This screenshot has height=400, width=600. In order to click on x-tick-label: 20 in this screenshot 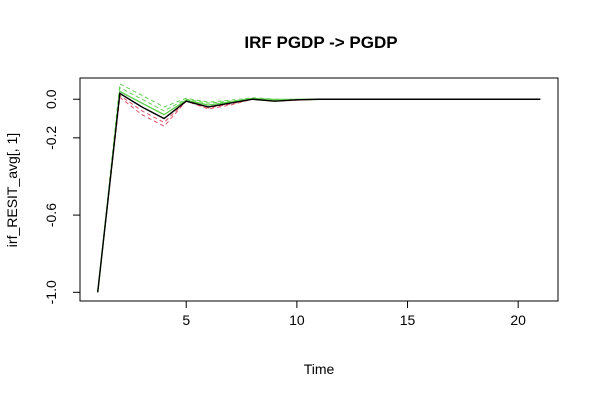, I will do `click(518, 320)`.